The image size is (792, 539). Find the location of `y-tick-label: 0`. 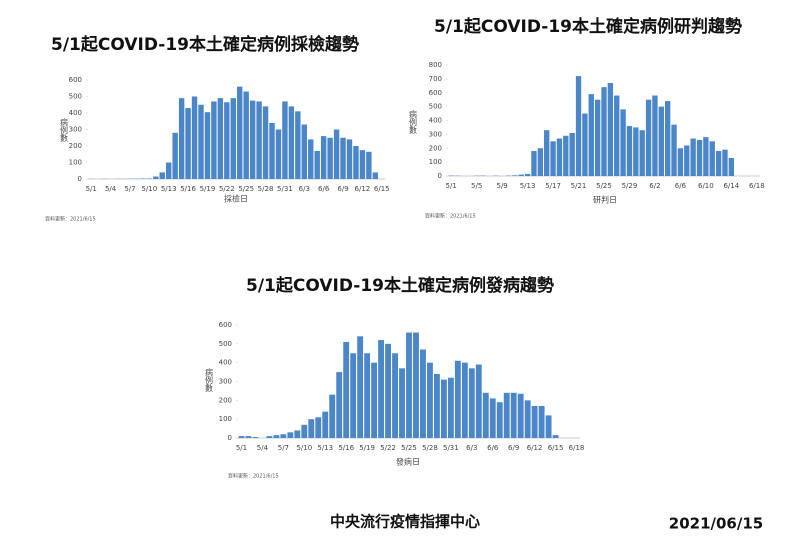

y-tick-label: 0 is located at coordinates (440, 176).